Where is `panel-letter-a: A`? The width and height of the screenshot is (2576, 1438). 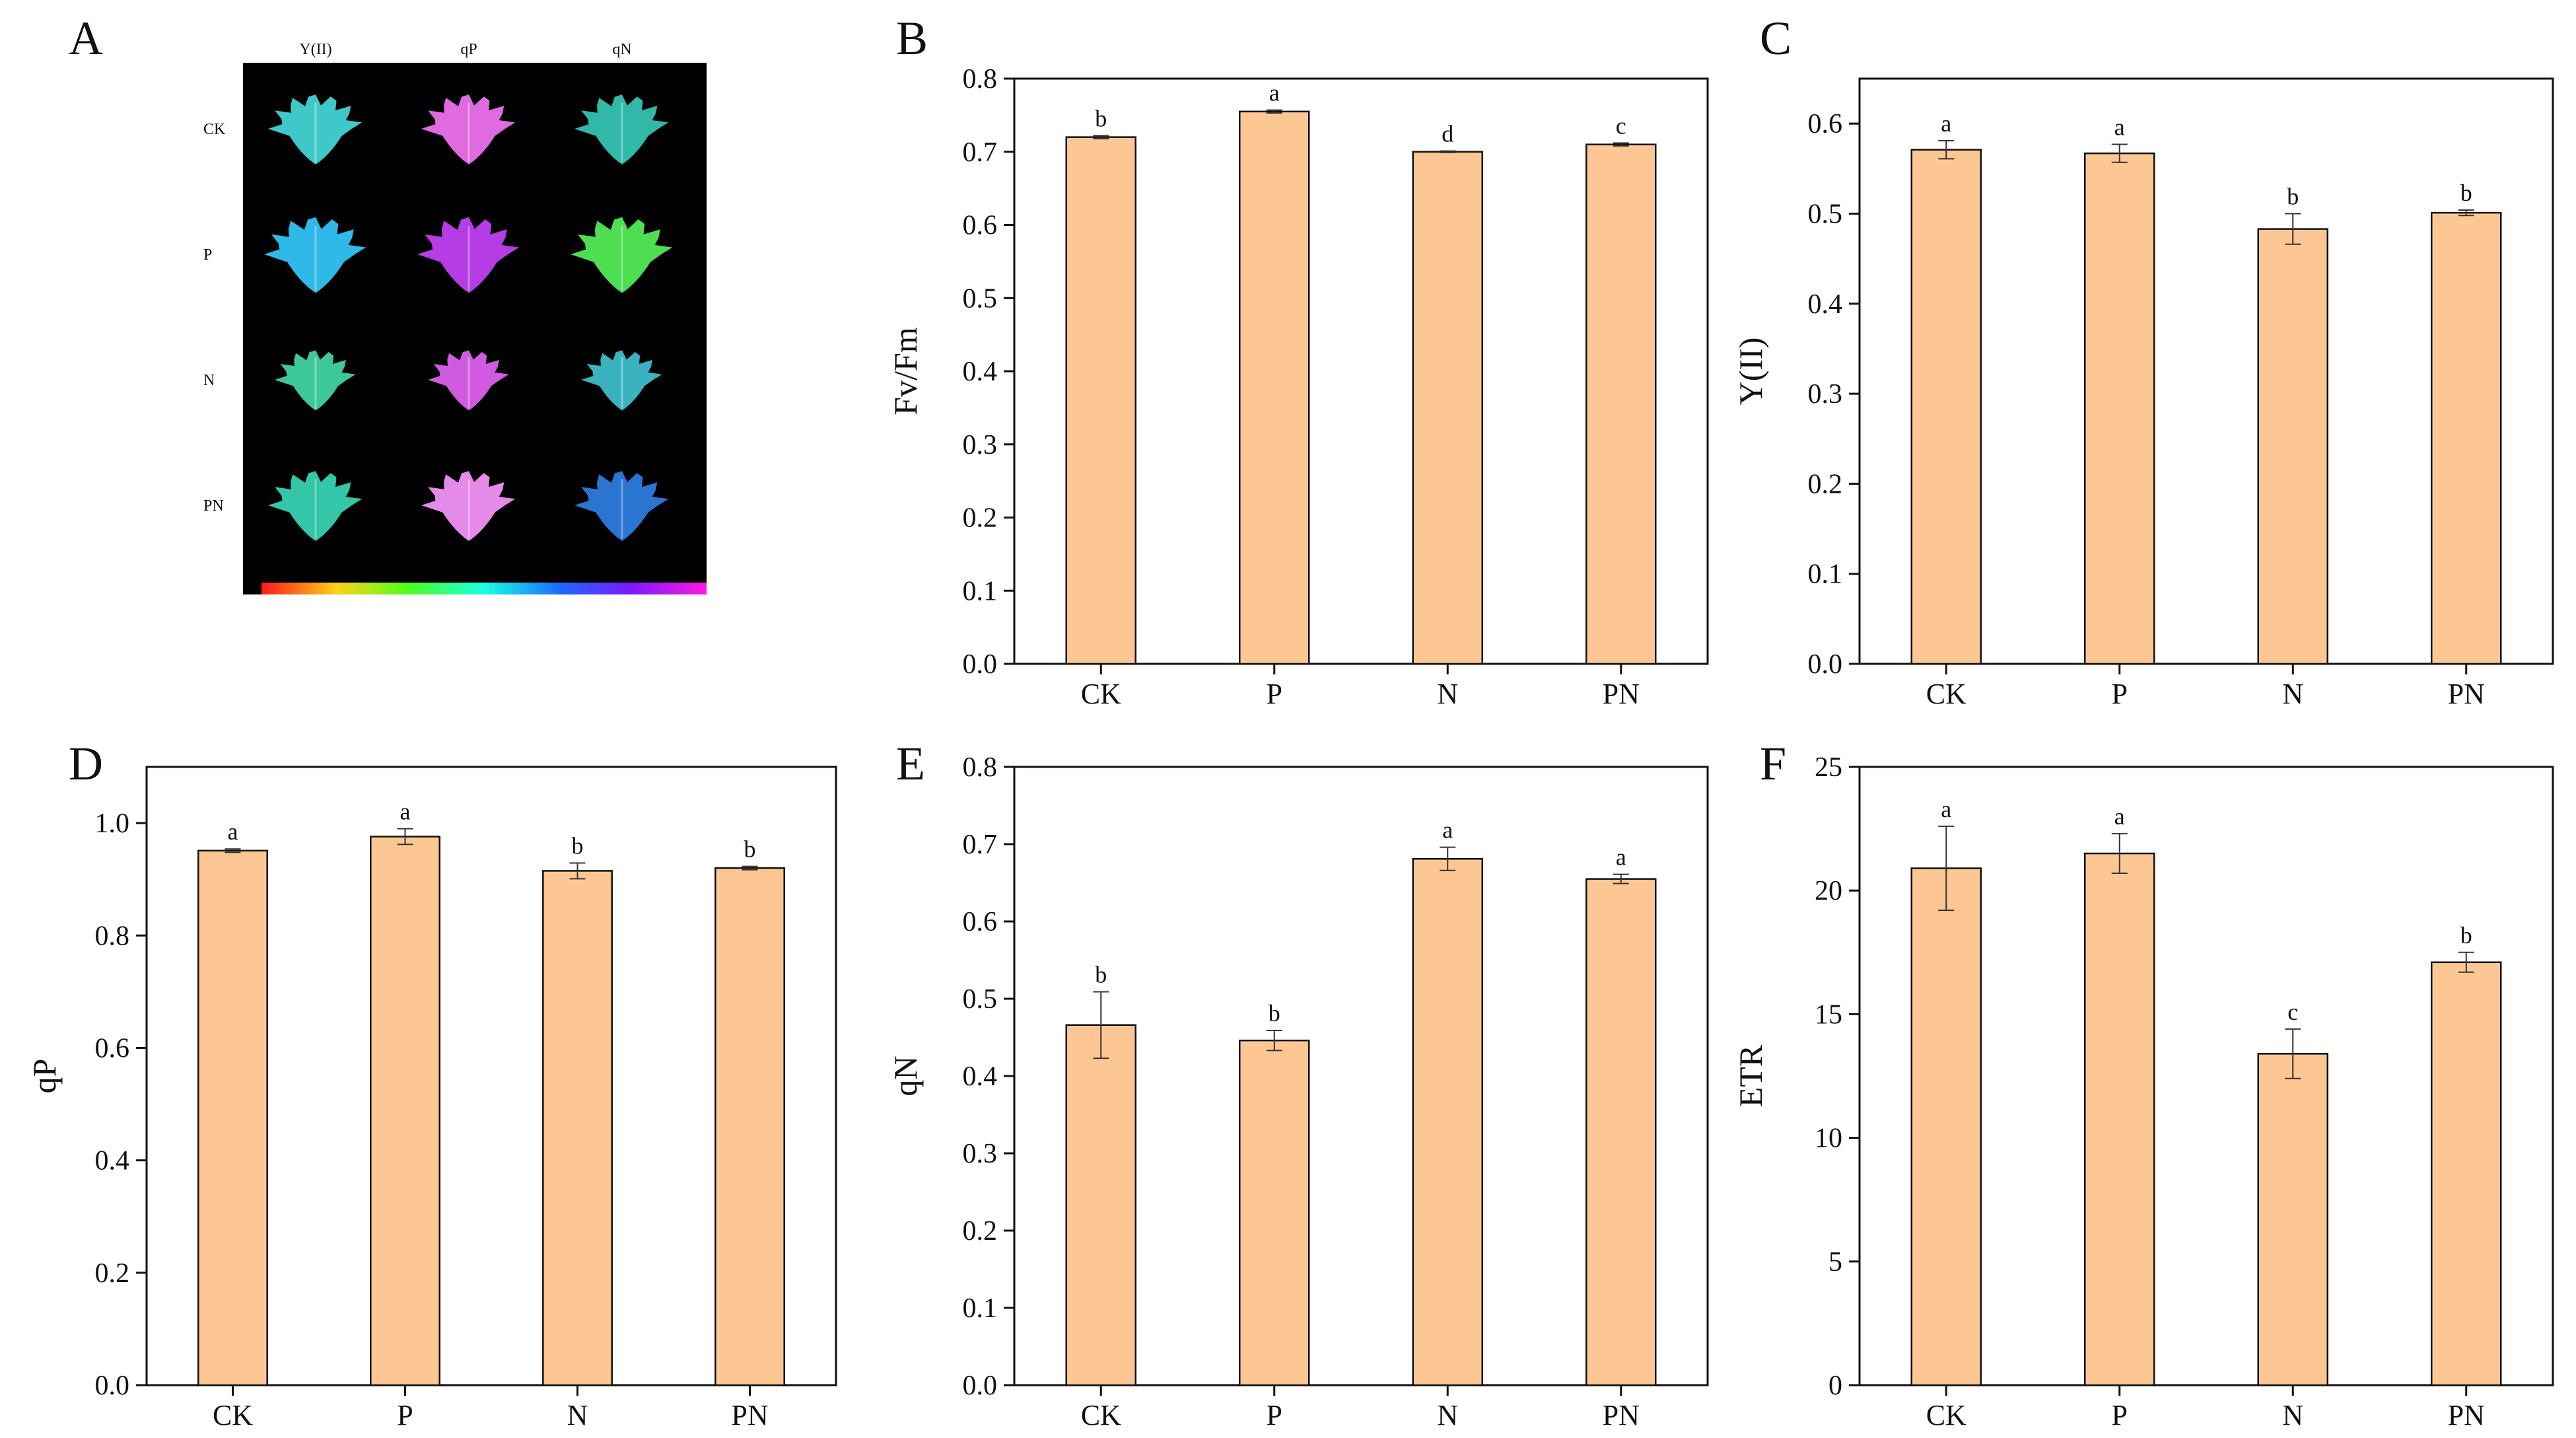 panel-letter-a: A is located at coordinates (86, 38).